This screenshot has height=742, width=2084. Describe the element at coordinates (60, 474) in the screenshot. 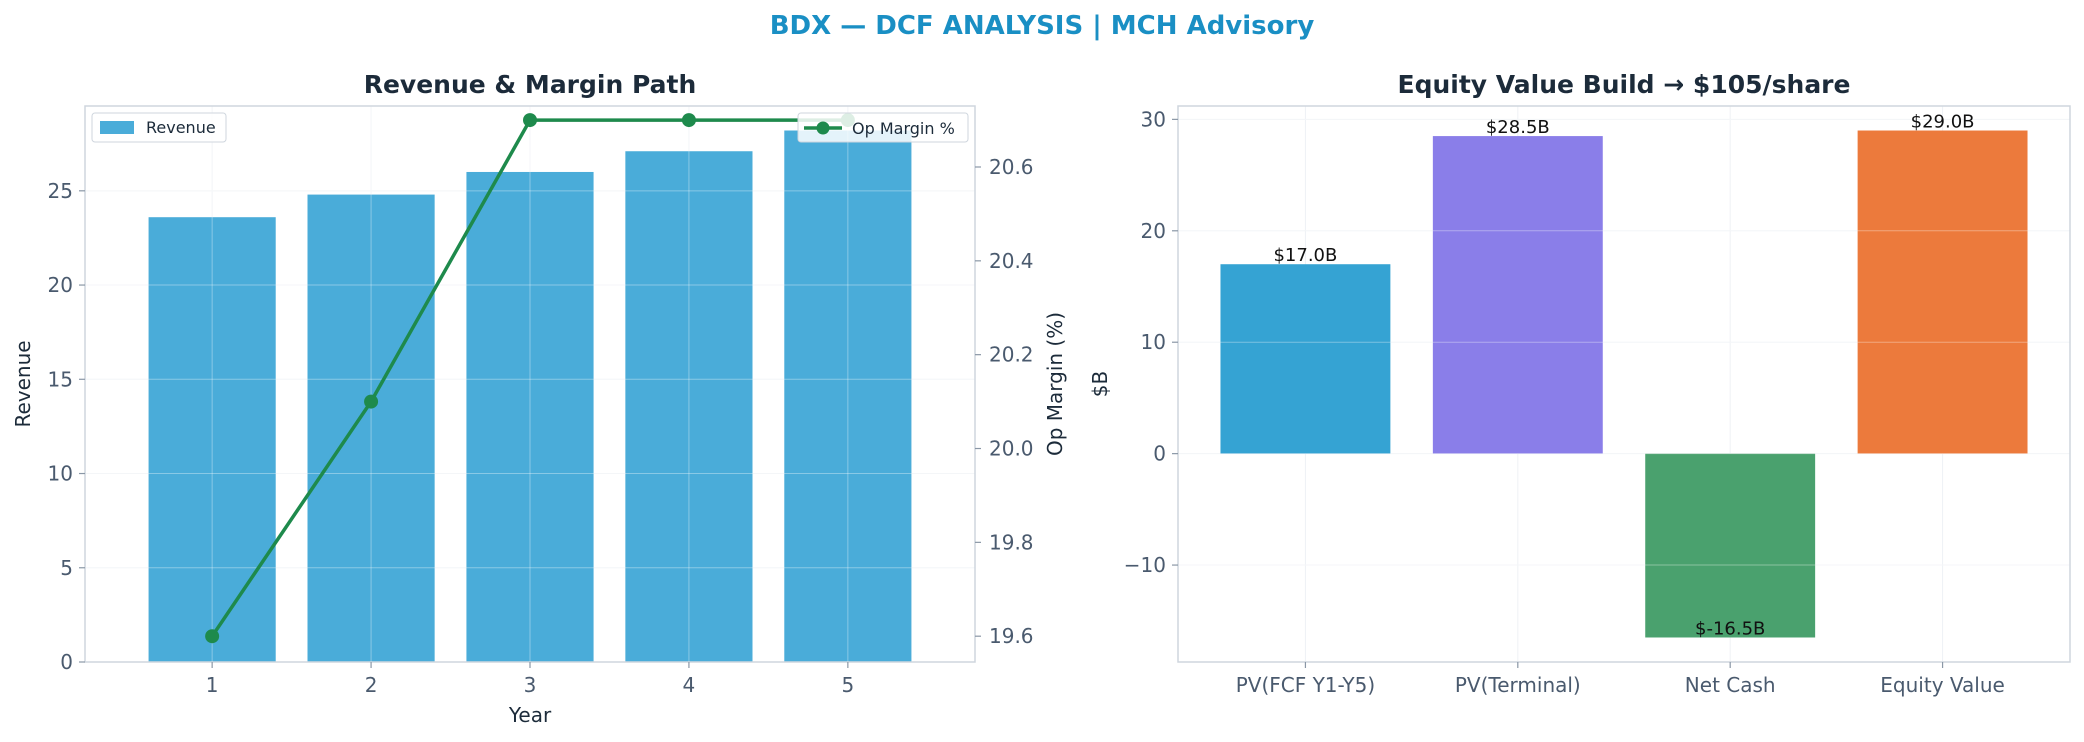

I see `left-y-tick-label: 10` at that location.